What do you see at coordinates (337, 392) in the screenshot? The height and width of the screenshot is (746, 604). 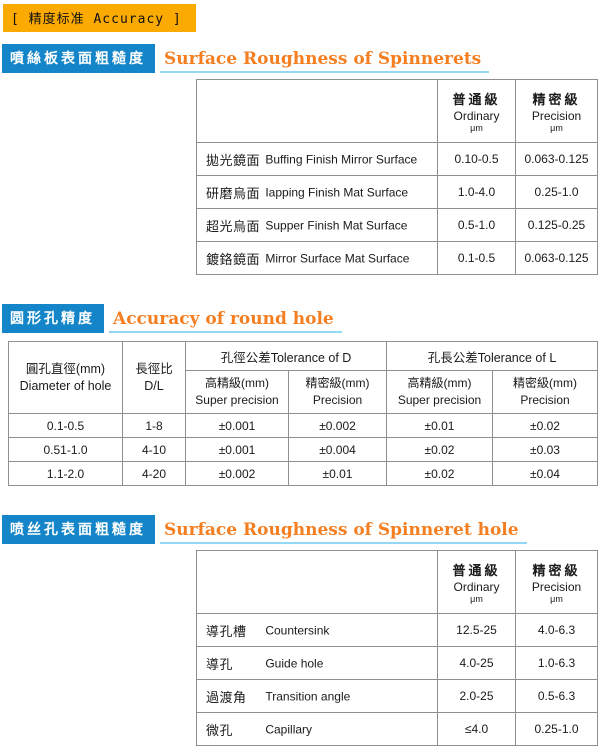 I see `column-header-d-precision: 精密級(mm) Precision` at bounding box center [337, 392].